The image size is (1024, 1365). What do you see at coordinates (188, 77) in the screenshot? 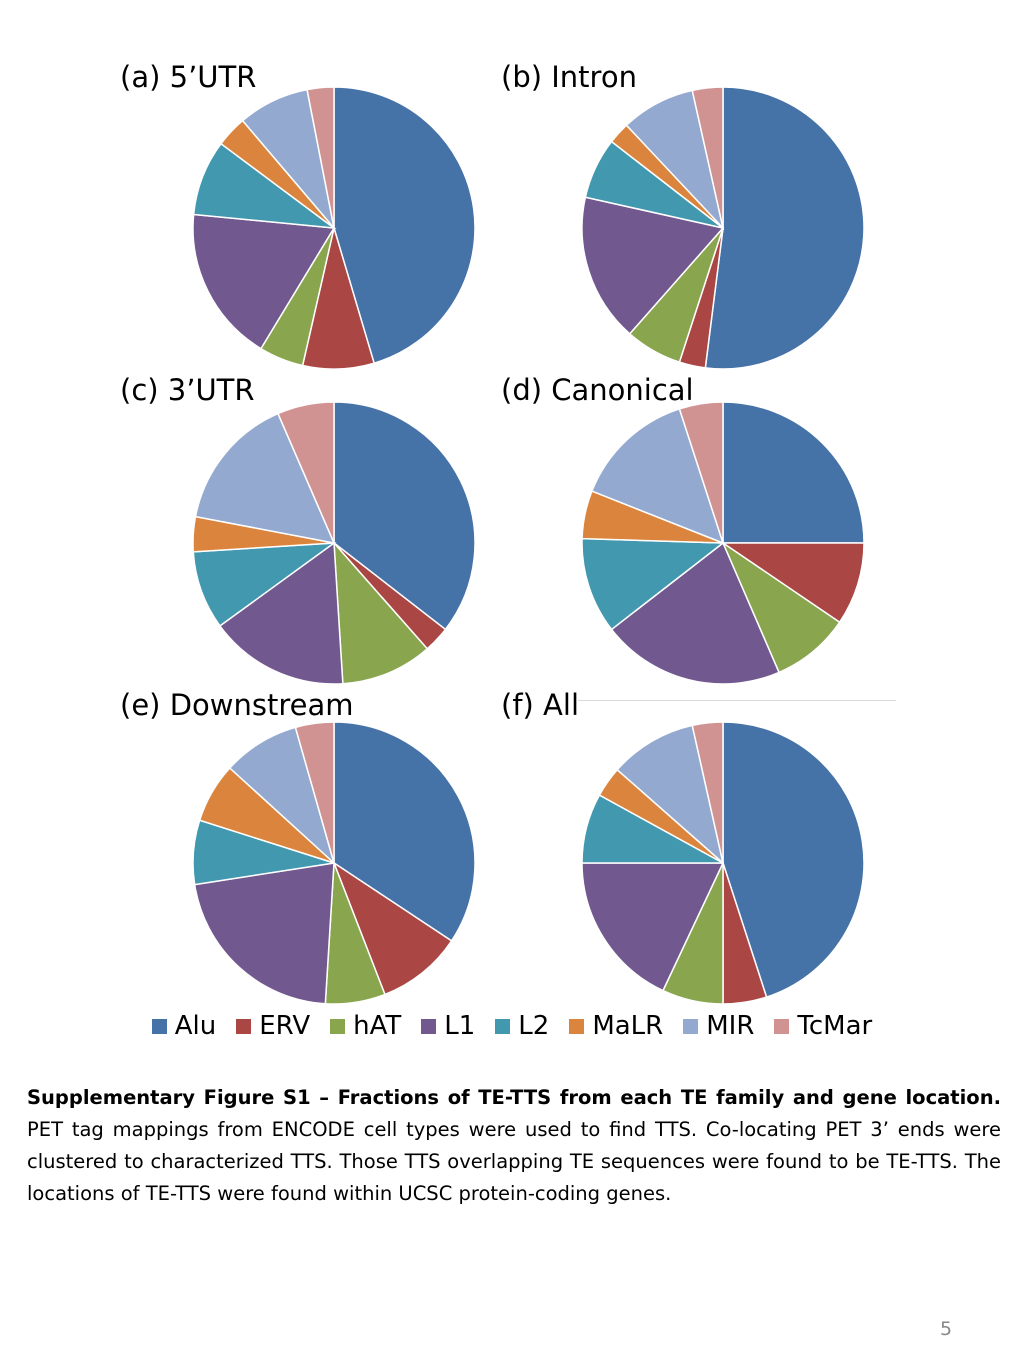
I see `pie-title-5utr: (a) 5’UTR` at bounding box center [188, 77].